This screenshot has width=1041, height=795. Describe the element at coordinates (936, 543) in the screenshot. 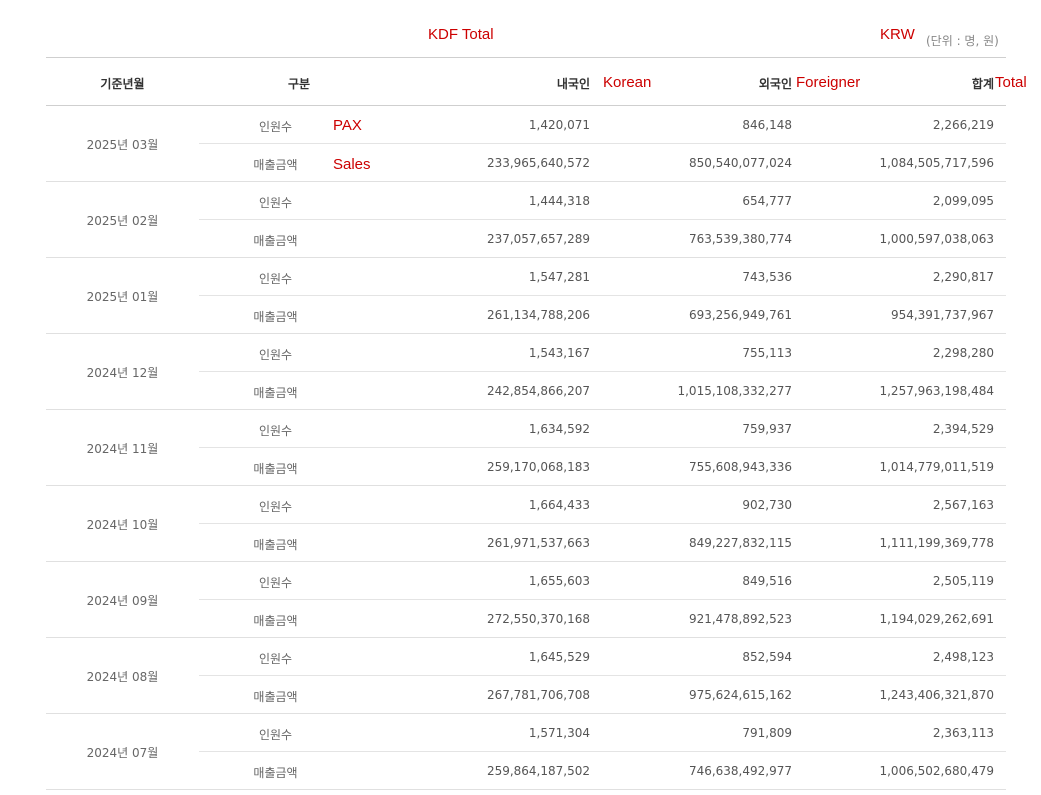

I see `sales-total-value: 1,111,199,369,778` at that location.